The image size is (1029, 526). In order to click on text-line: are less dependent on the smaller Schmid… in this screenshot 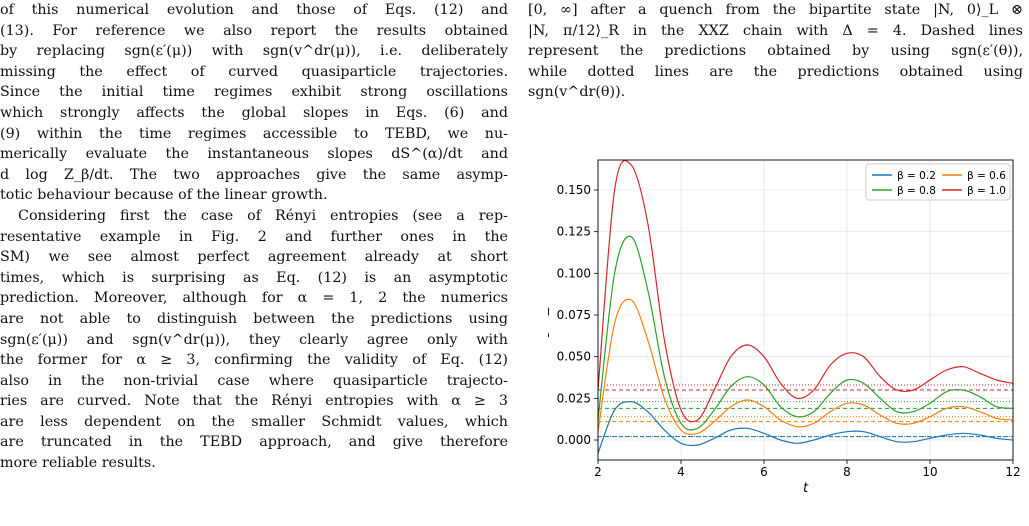, I will do `click(254, 421)`.